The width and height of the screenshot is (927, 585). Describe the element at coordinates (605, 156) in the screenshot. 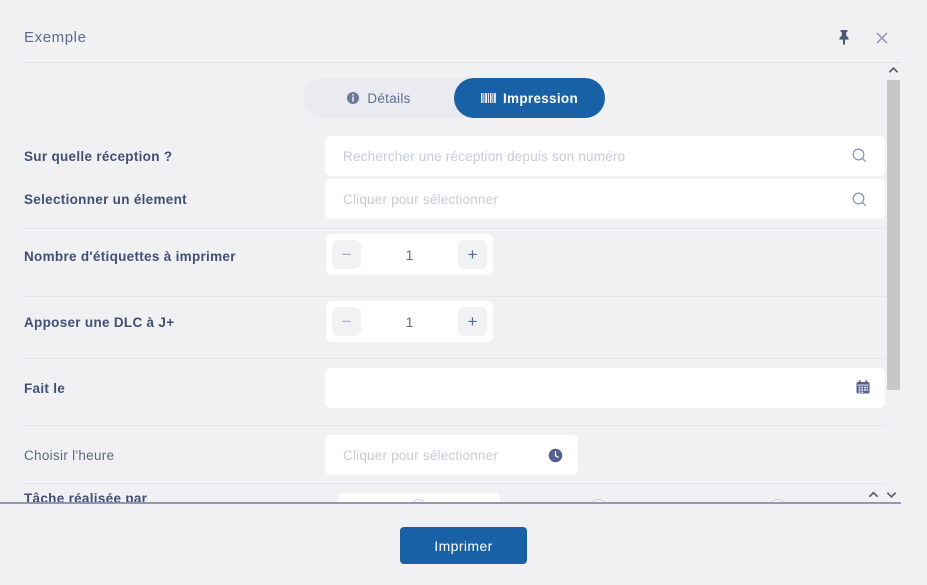

I see `reception-search-input` at that location.